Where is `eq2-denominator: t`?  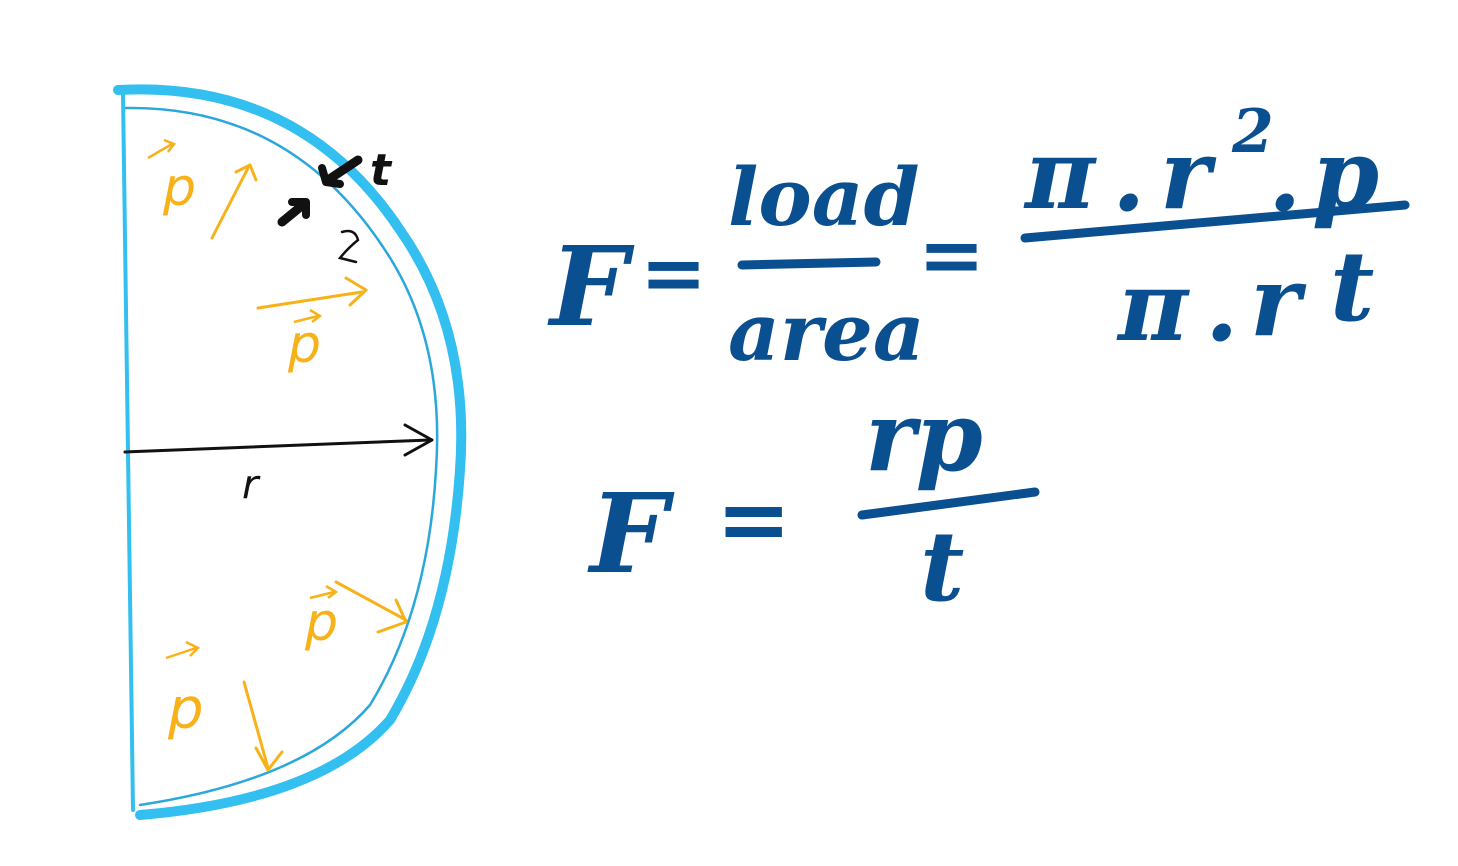 eq2-denominator: t is located at coordinates (942, 566).